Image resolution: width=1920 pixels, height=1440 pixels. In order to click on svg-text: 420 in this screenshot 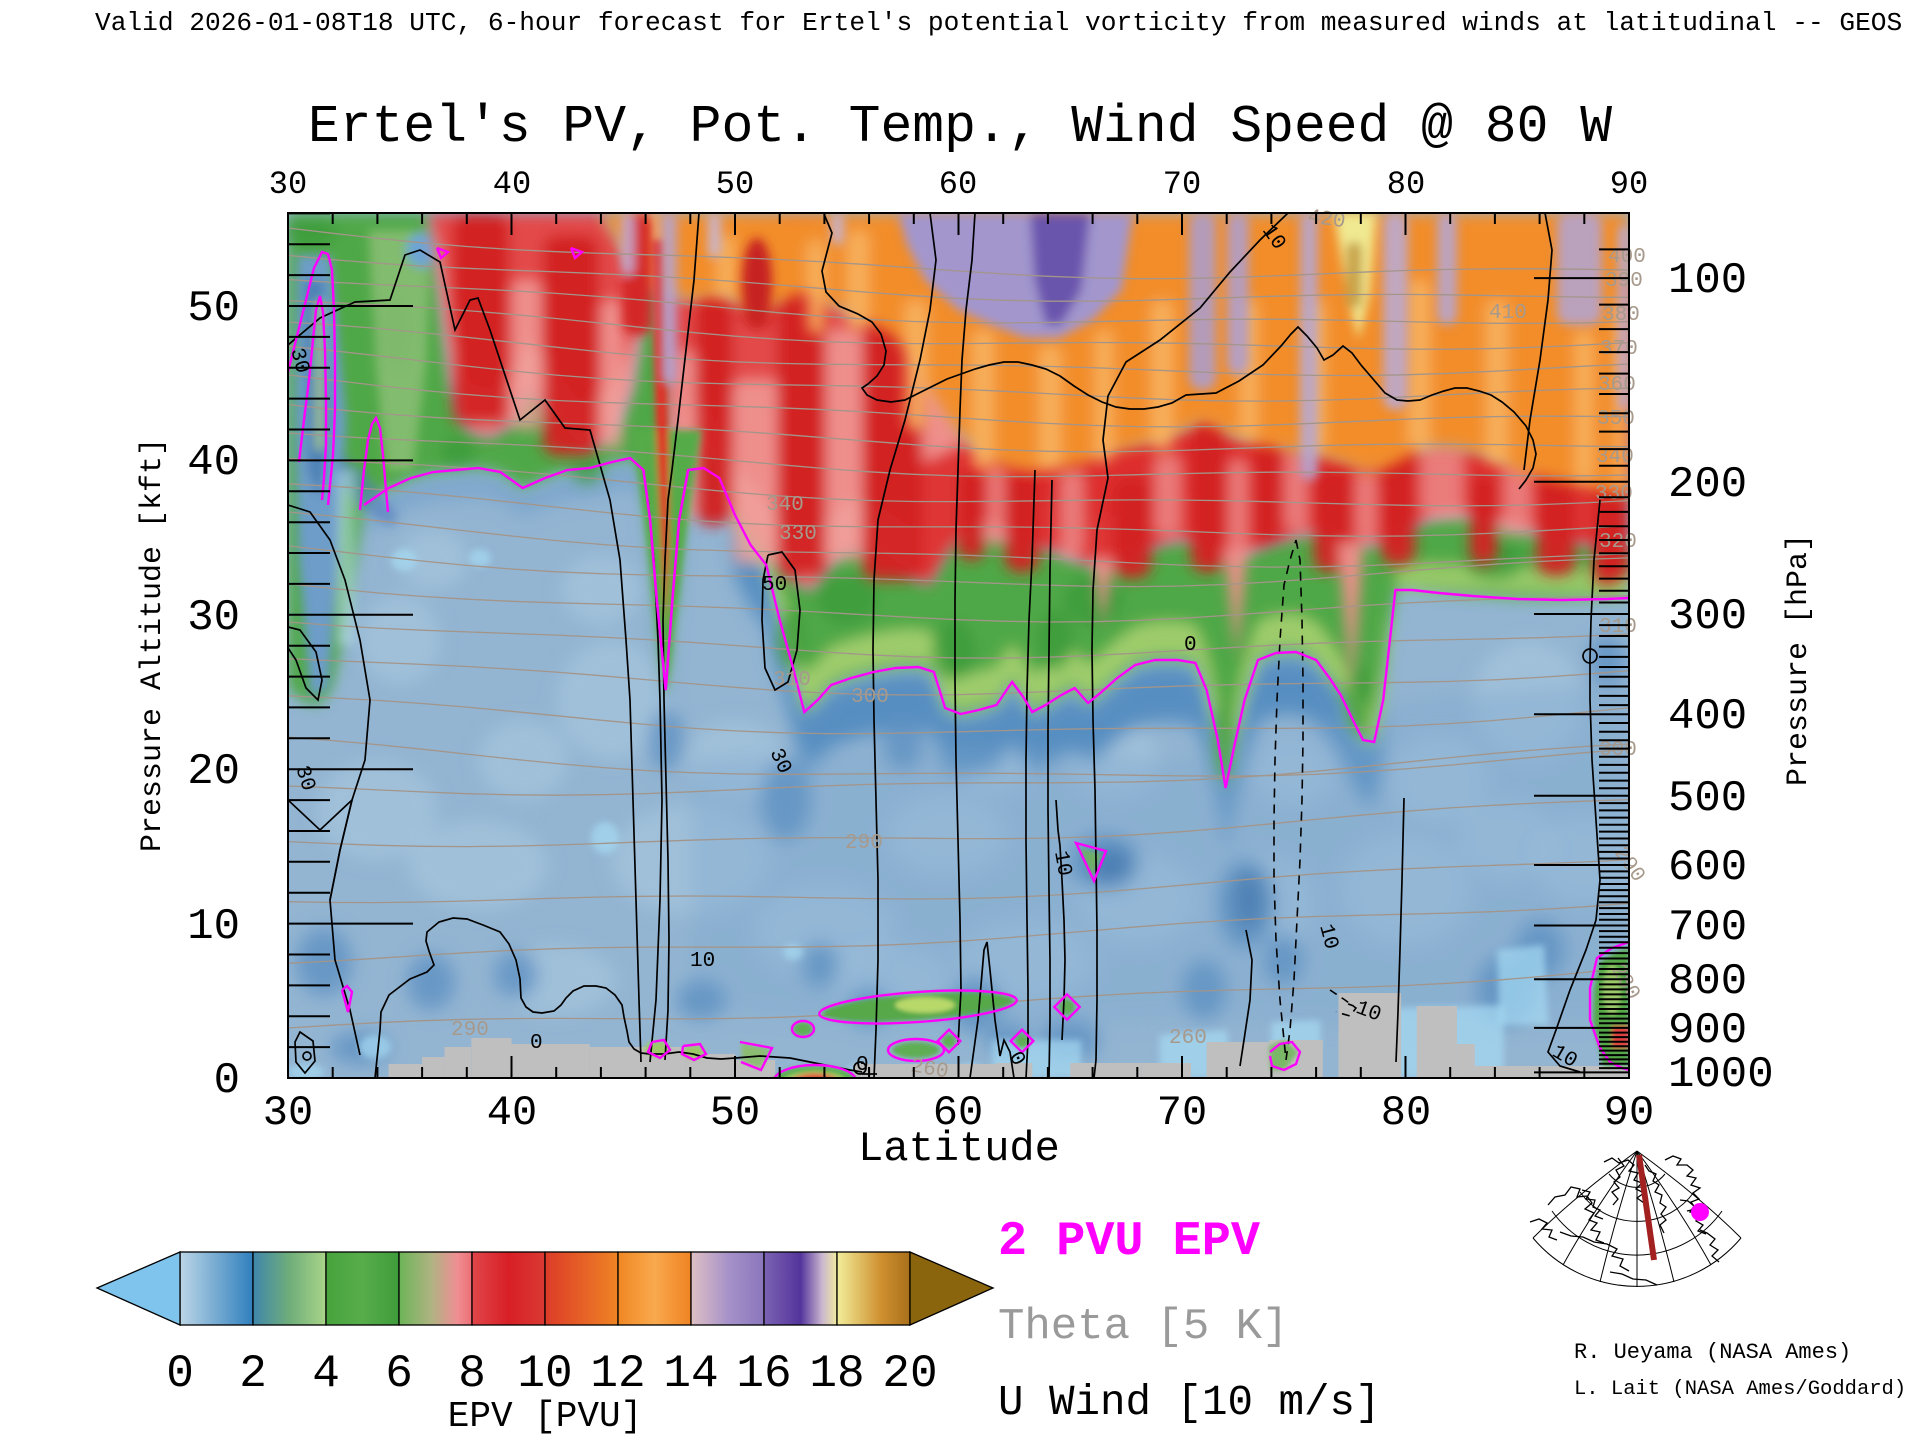, I will do `click(1326, 220)`.